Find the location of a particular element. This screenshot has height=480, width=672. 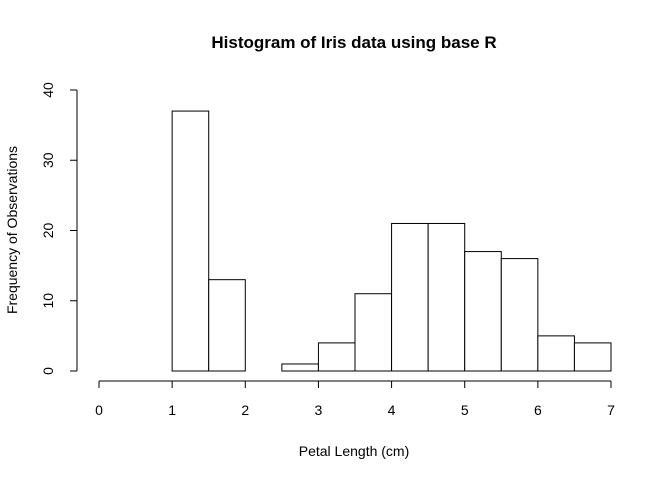

y-tick-label: 0 is located at coordinates (48, 371).